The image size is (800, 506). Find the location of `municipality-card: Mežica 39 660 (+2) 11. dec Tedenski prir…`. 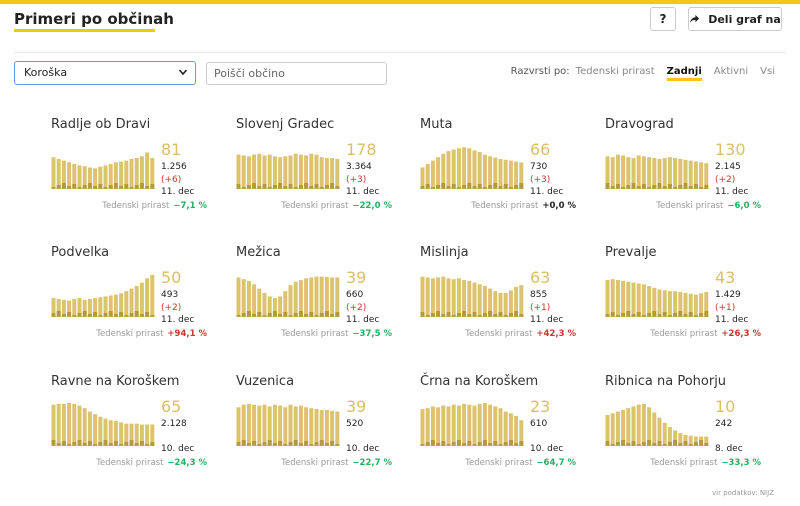

municipality-card: Mežica 39 660 (+2) 11. dec Tedenski prir… is located at coordinates (321, 300).